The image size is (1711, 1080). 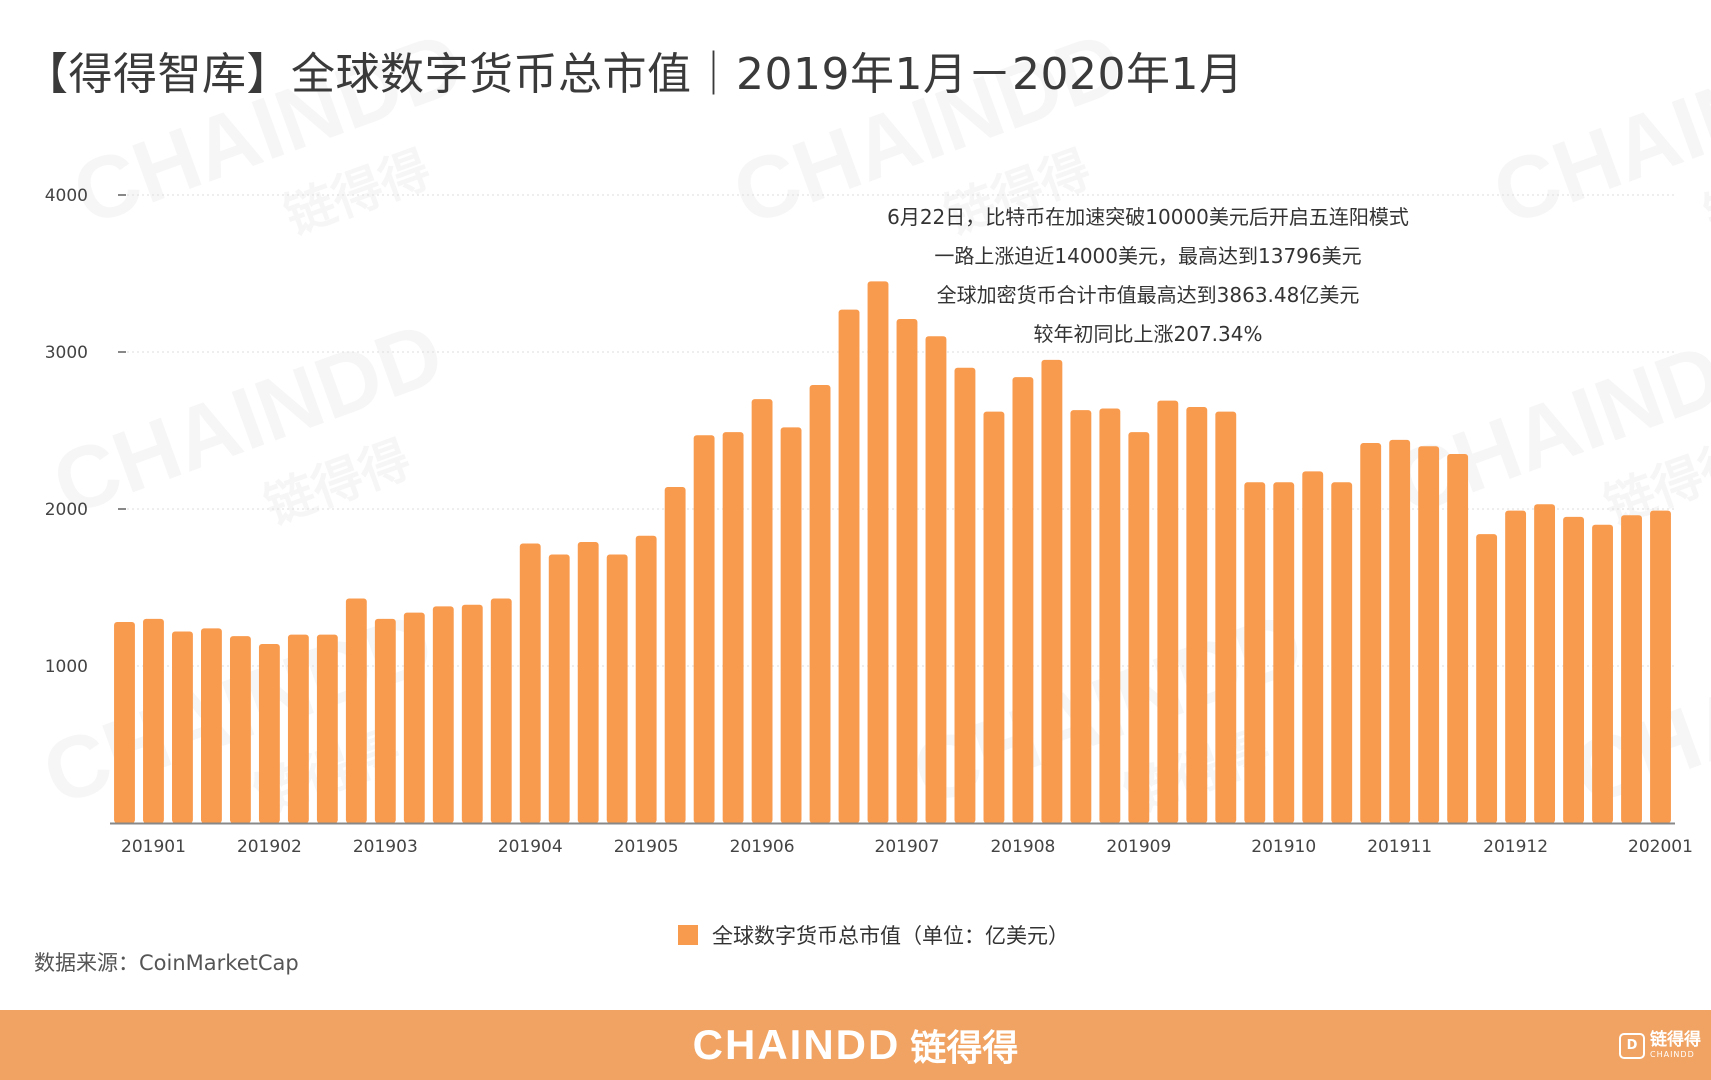 What do you see at coordinates (1148, 217) in the screenshot?
I see `annotation-line: 6月22日，比特币在加速突破10000美元后开启五连阳模式` at bounding box center [1148, 217].